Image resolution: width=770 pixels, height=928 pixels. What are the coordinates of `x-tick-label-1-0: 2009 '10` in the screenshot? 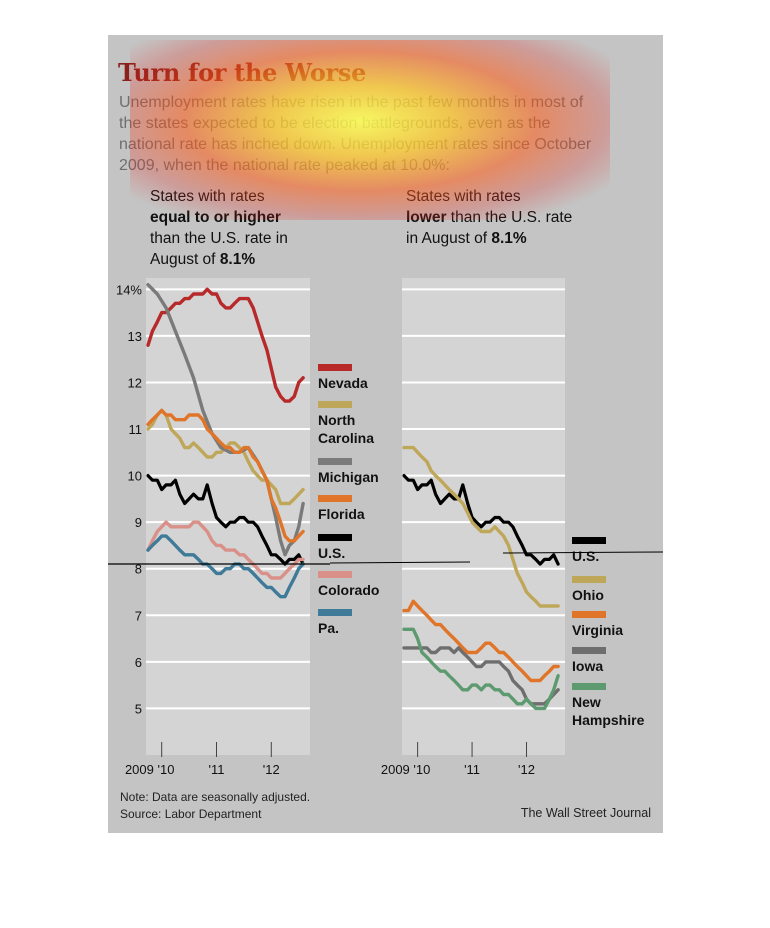 It's located at (149, 769).